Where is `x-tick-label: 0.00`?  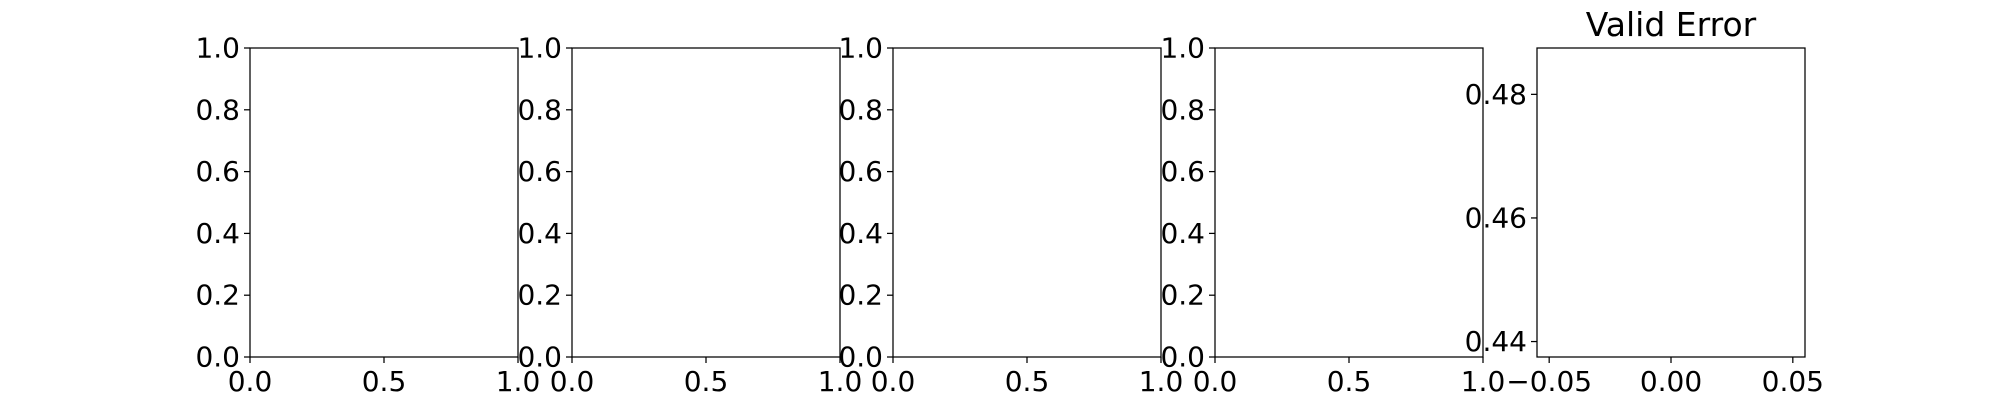
x-tick-label: 0.00 is located at coordinates (1671, 381).